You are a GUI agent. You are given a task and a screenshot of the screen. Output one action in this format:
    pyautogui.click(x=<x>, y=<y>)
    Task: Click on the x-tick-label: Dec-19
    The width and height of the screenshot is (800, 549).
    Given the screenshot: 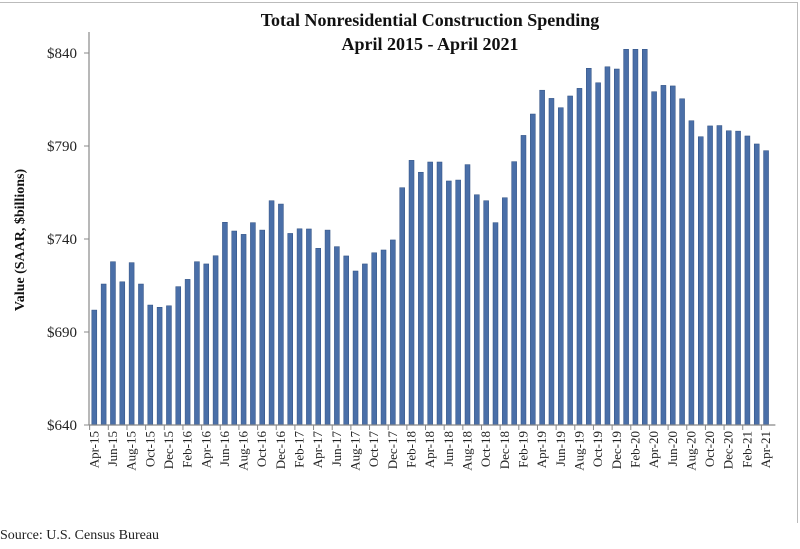 What is the action you would take?
    pyautogui.click(x=616, y=450)
    